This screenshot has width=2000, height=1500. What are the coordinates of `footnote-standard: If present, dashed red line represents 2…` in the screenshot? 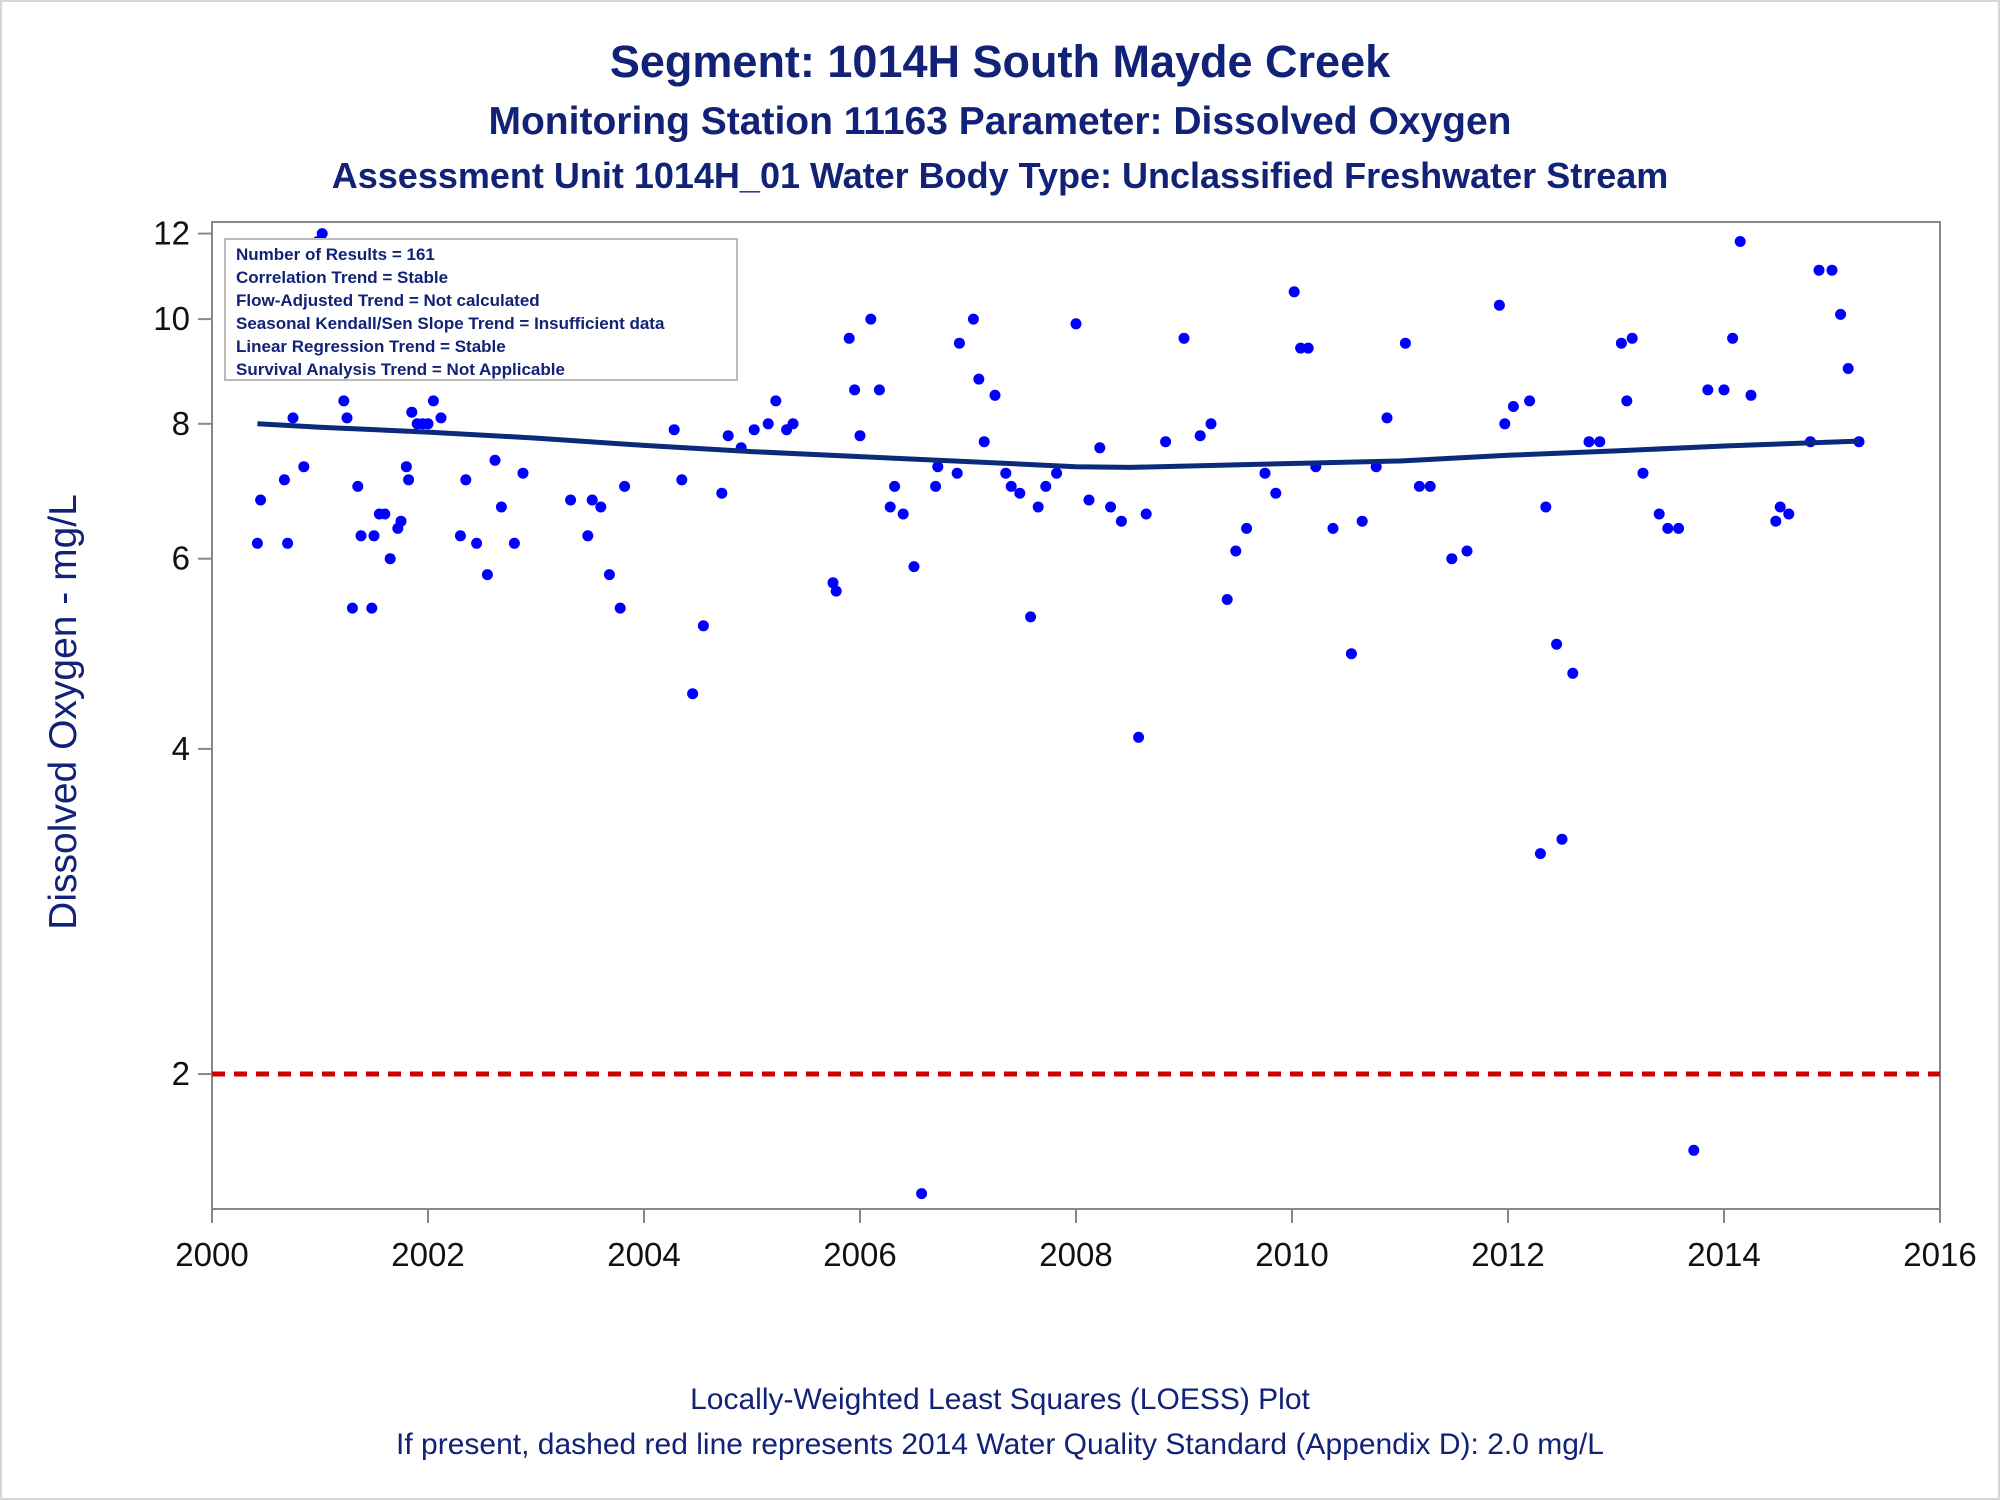 It's located at (1000, 1444).